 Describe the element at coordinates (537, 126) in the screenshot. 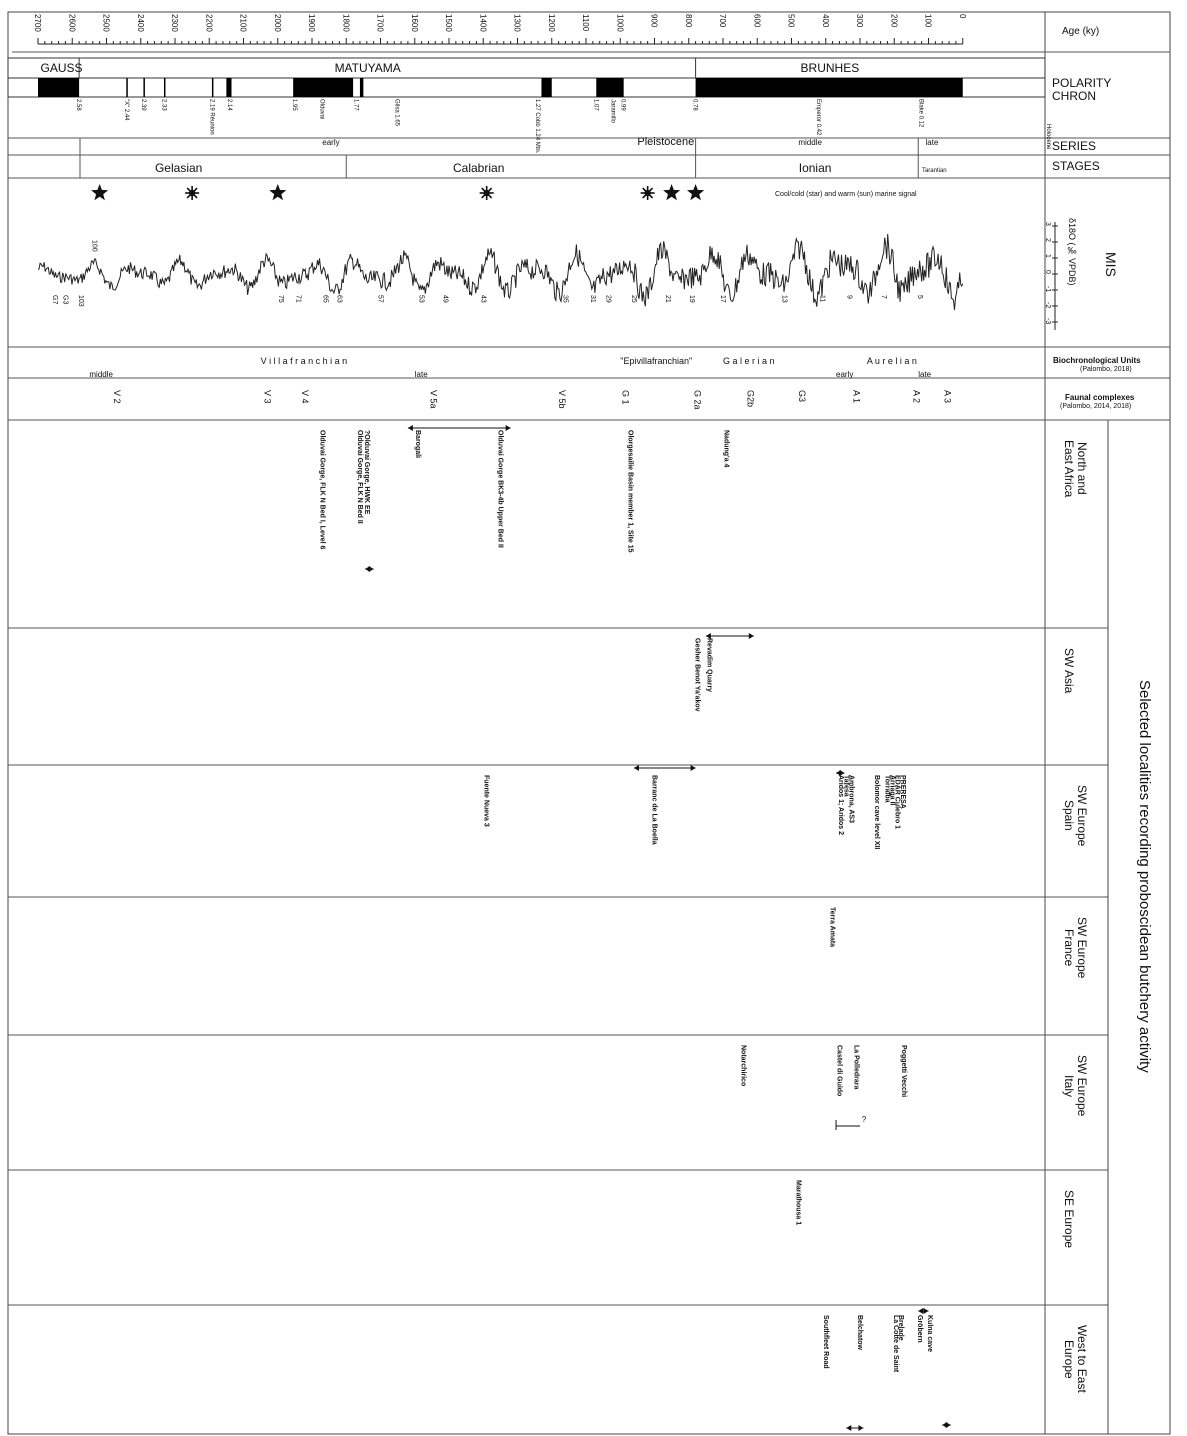

I see `polarity-event-label: 1.27 Cobb 1.24 Mtn.` at that location.